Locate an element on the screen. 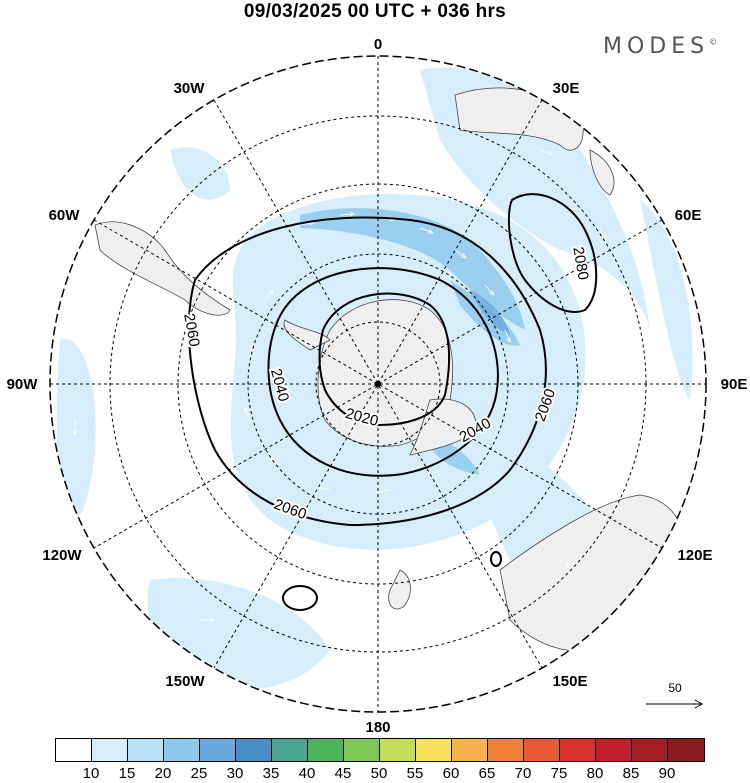 This screenshot has height=783, width=750. colorbar is located at coordinates (380, 750).